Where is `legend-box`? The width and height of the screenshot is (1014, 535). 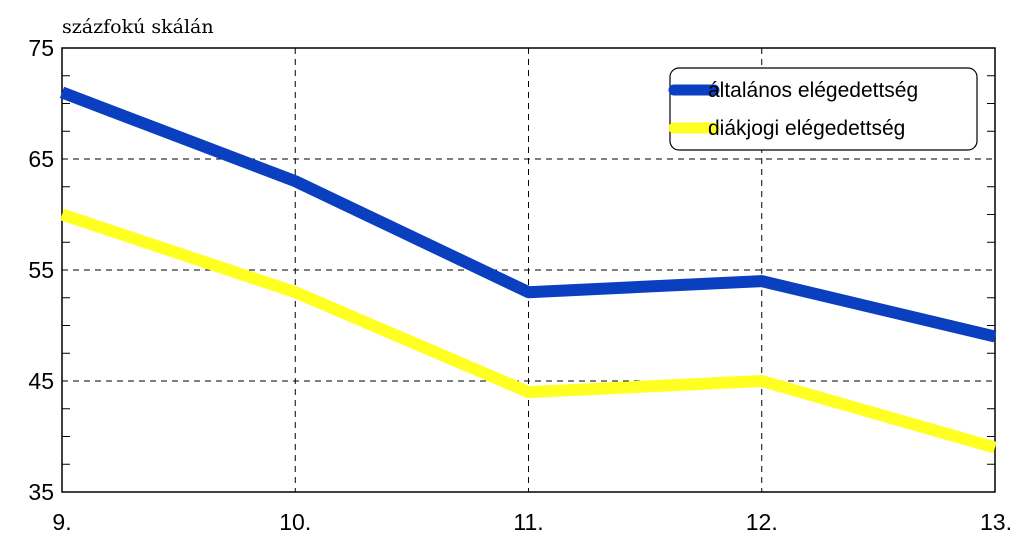 legend-box is located at coordinates (823, 109).